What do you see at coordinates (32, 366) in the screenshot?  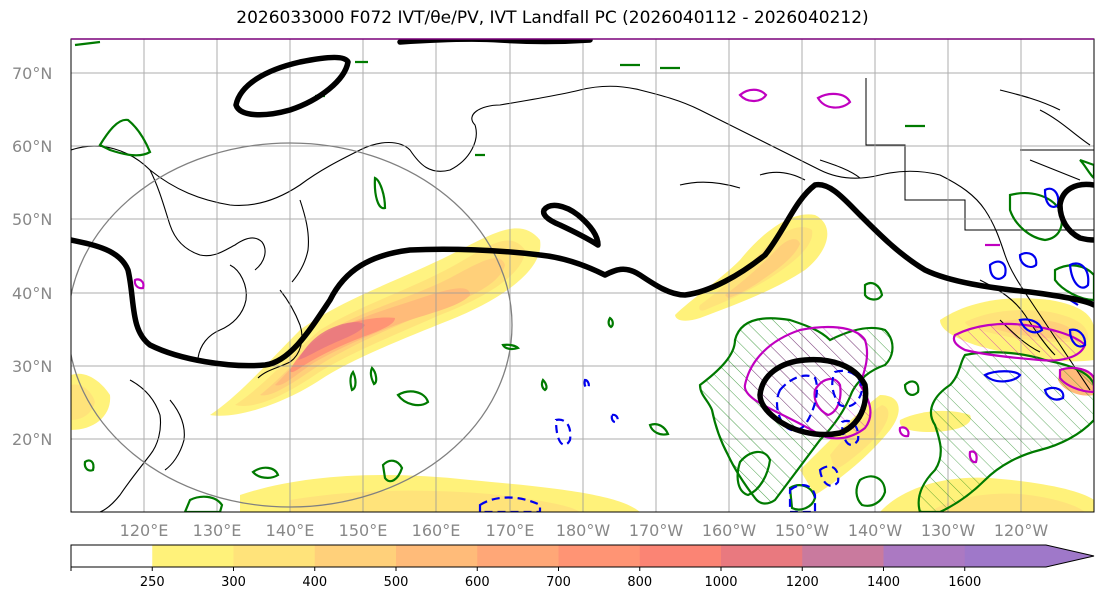 I see `lat-label: 30°N` at bounding box center [32, 366].